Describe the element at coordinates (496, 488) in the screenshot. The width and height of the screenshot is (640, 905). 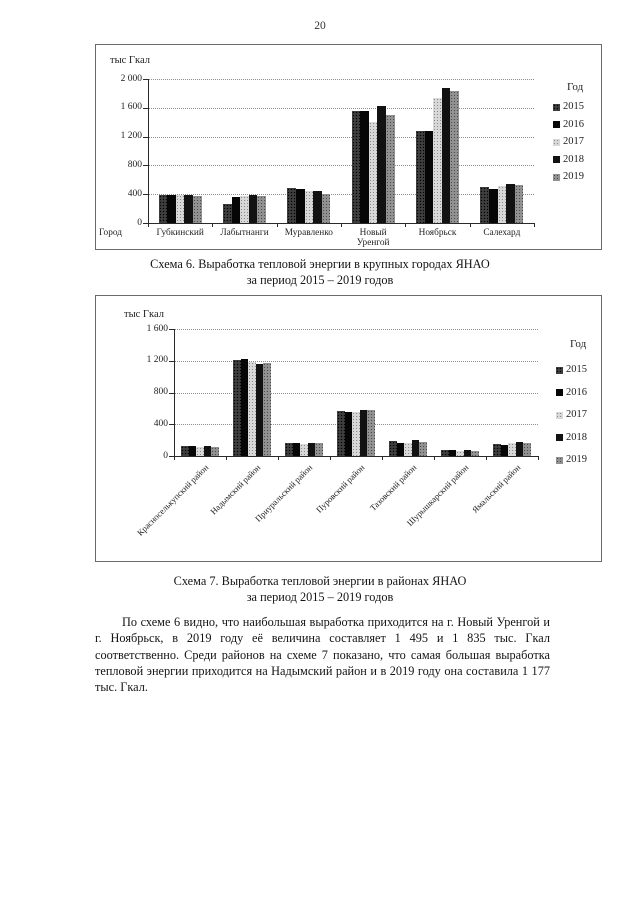
I see `x-category-label: Ямальский район` at that location.